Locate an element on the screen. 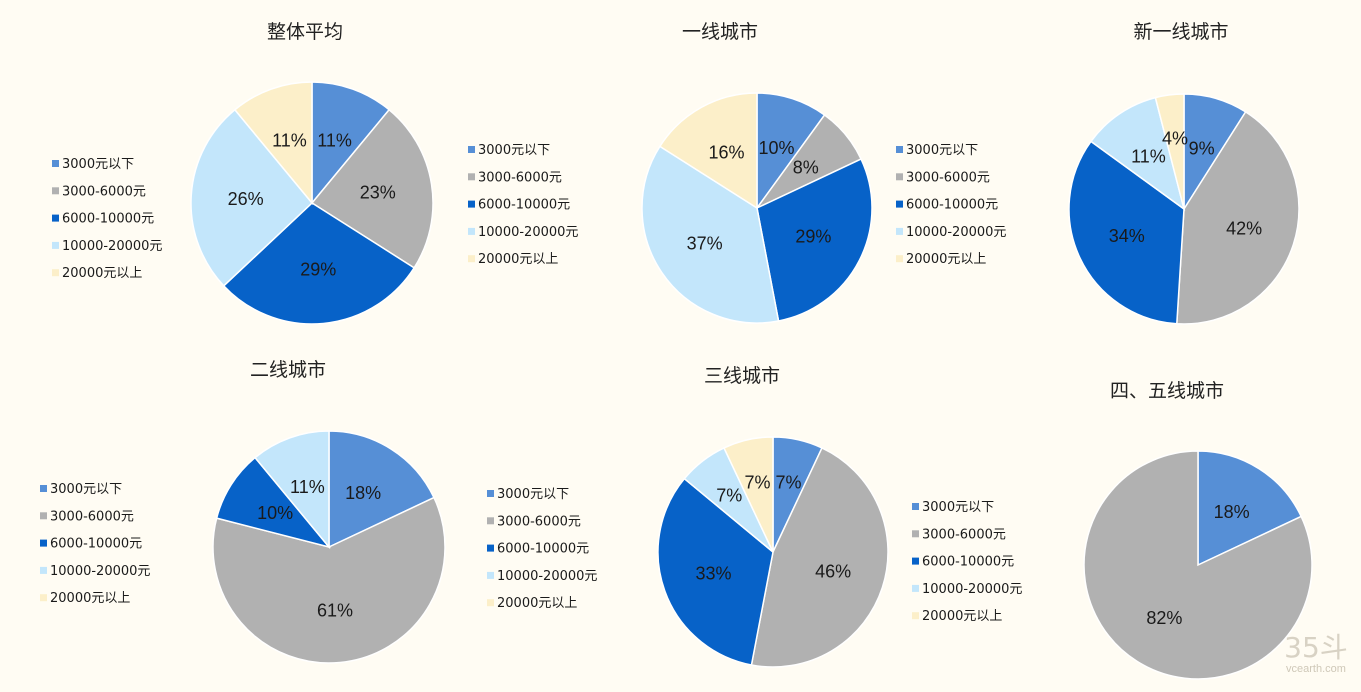 This screenshot has width=1361, height=692. pie-chart: 18% 82% is located at coordinates (1198, 565).